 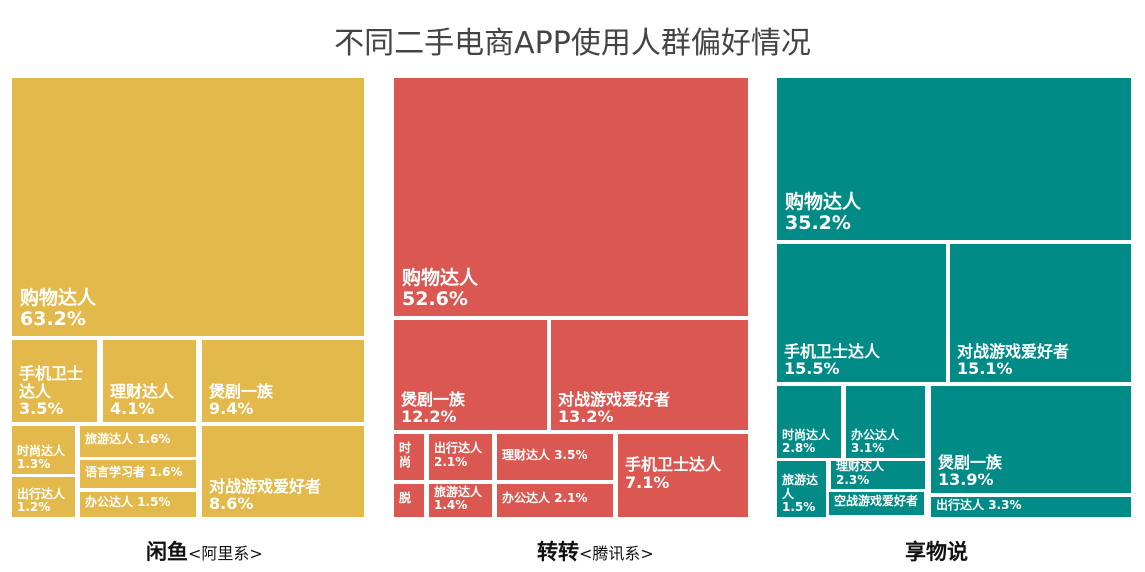 I want to click on treemap-cell: 脱, so click(x=409, y=500).